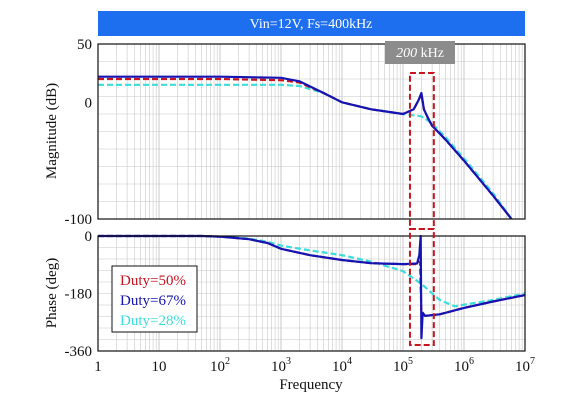 This screenshot has height=406, width=561. I want to click on magnitude-ylabel: Magnitude (dB), so click(52, 131).